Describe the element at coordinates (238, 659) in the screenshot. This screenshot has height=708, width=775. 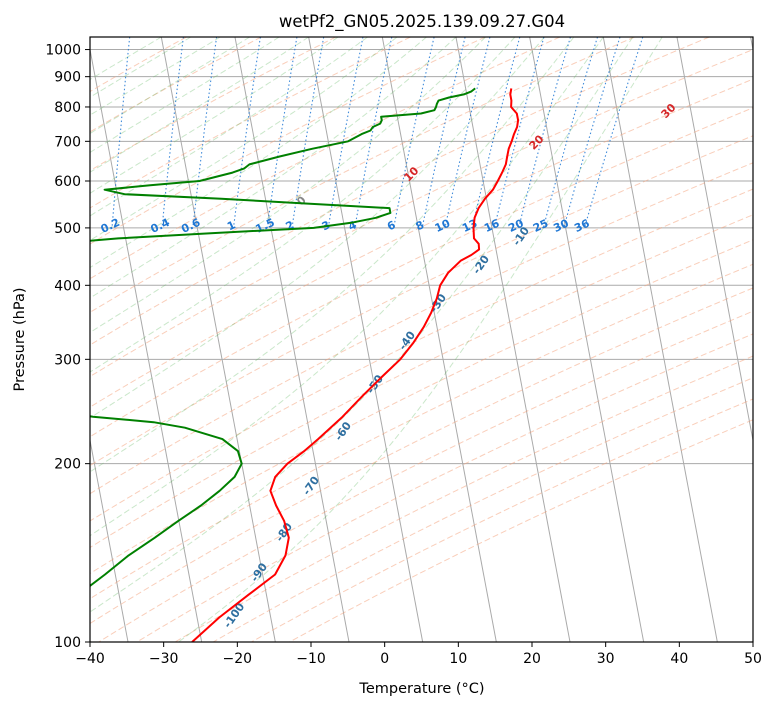
I see `x-tick-label: −20` at that location.